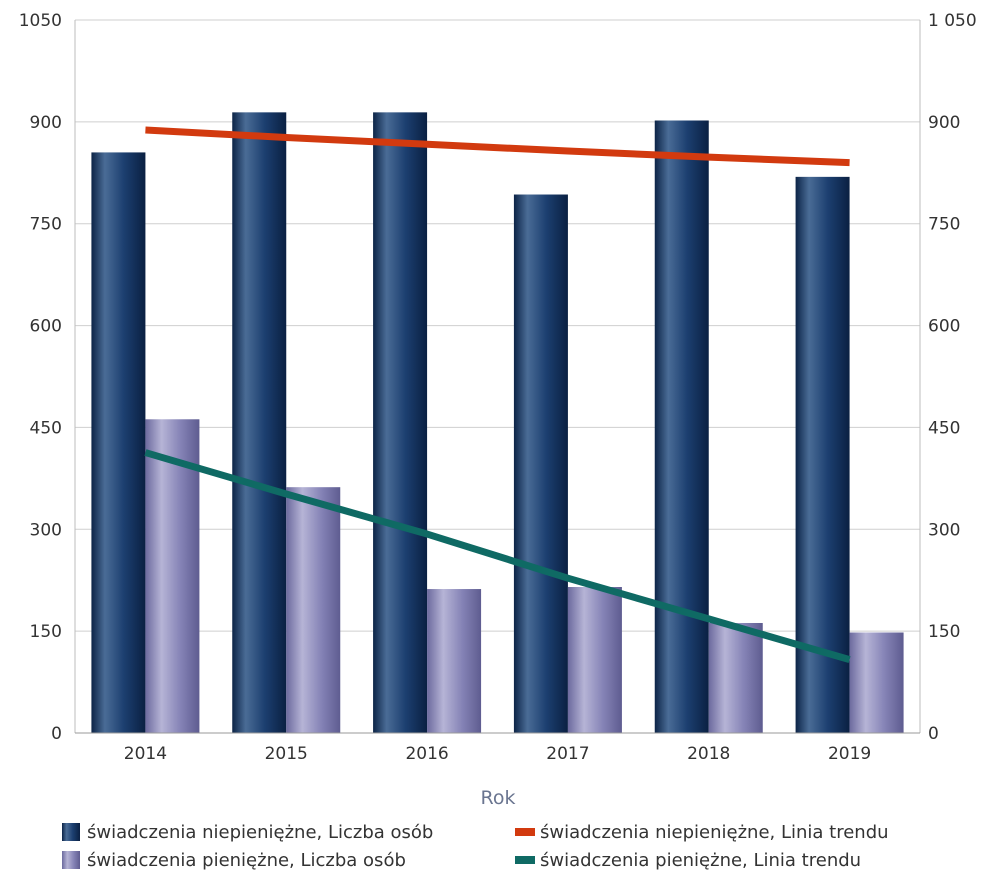  What do you see at coordinates (46, 530) in the screenshot?
I see `y-tick-label-left: 300` at bounding box center [46, 530].